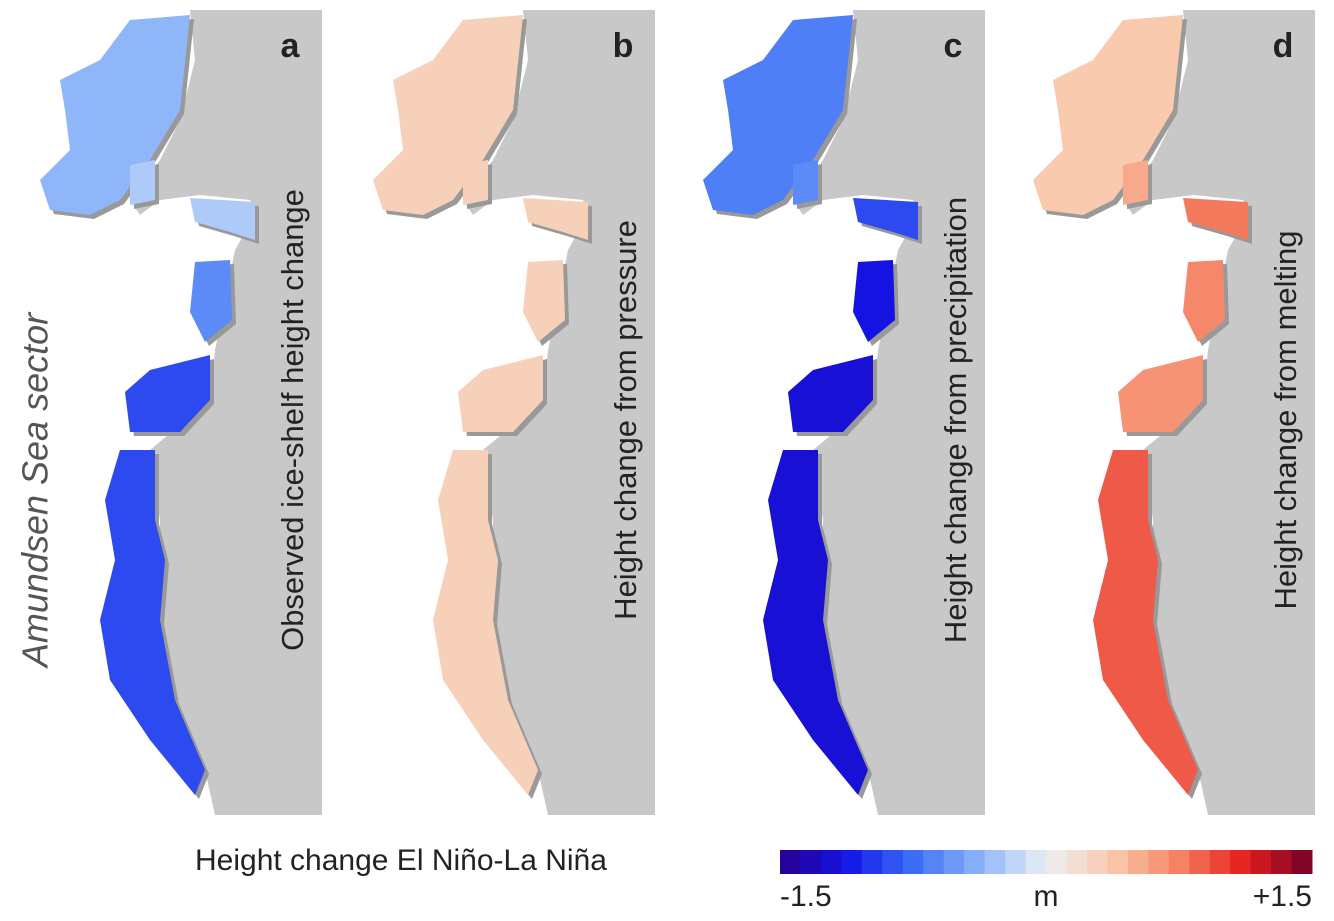  What do you see at coordinates (625, 420) in the screenshot?
I see `panel-title: Height change from pressure` at bounding box center [625, 420].